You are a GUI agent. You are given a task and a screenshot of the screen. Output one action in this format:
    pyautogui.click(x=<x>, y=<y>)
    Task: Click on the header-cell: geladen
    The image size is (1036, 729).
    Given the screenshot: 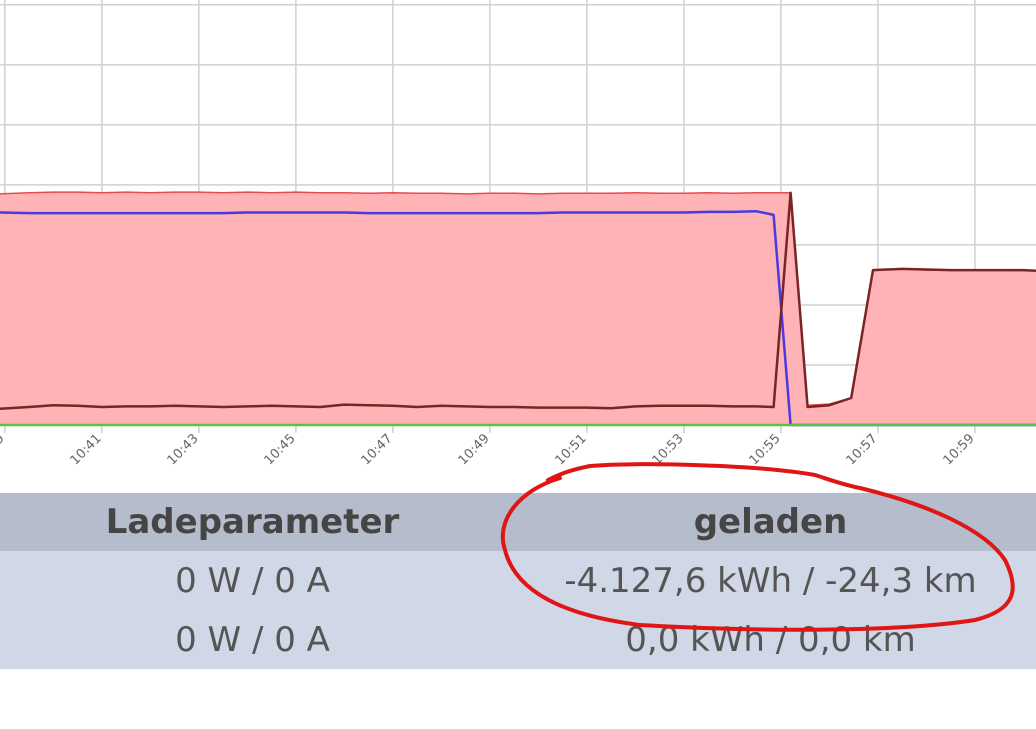 What is the action you would take?
    pyautogui.click(x=770, y=522)
    